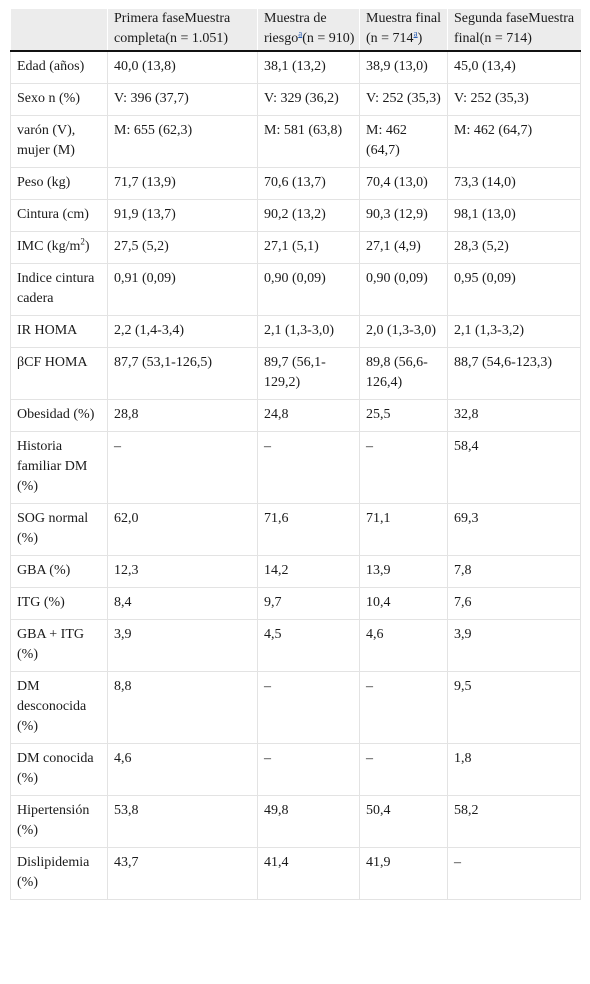 The image size is (590, 984). Describe the element at coordinates (403, 529) in the screenshot. I see `cell-muestra-final: 71,1` at that location.